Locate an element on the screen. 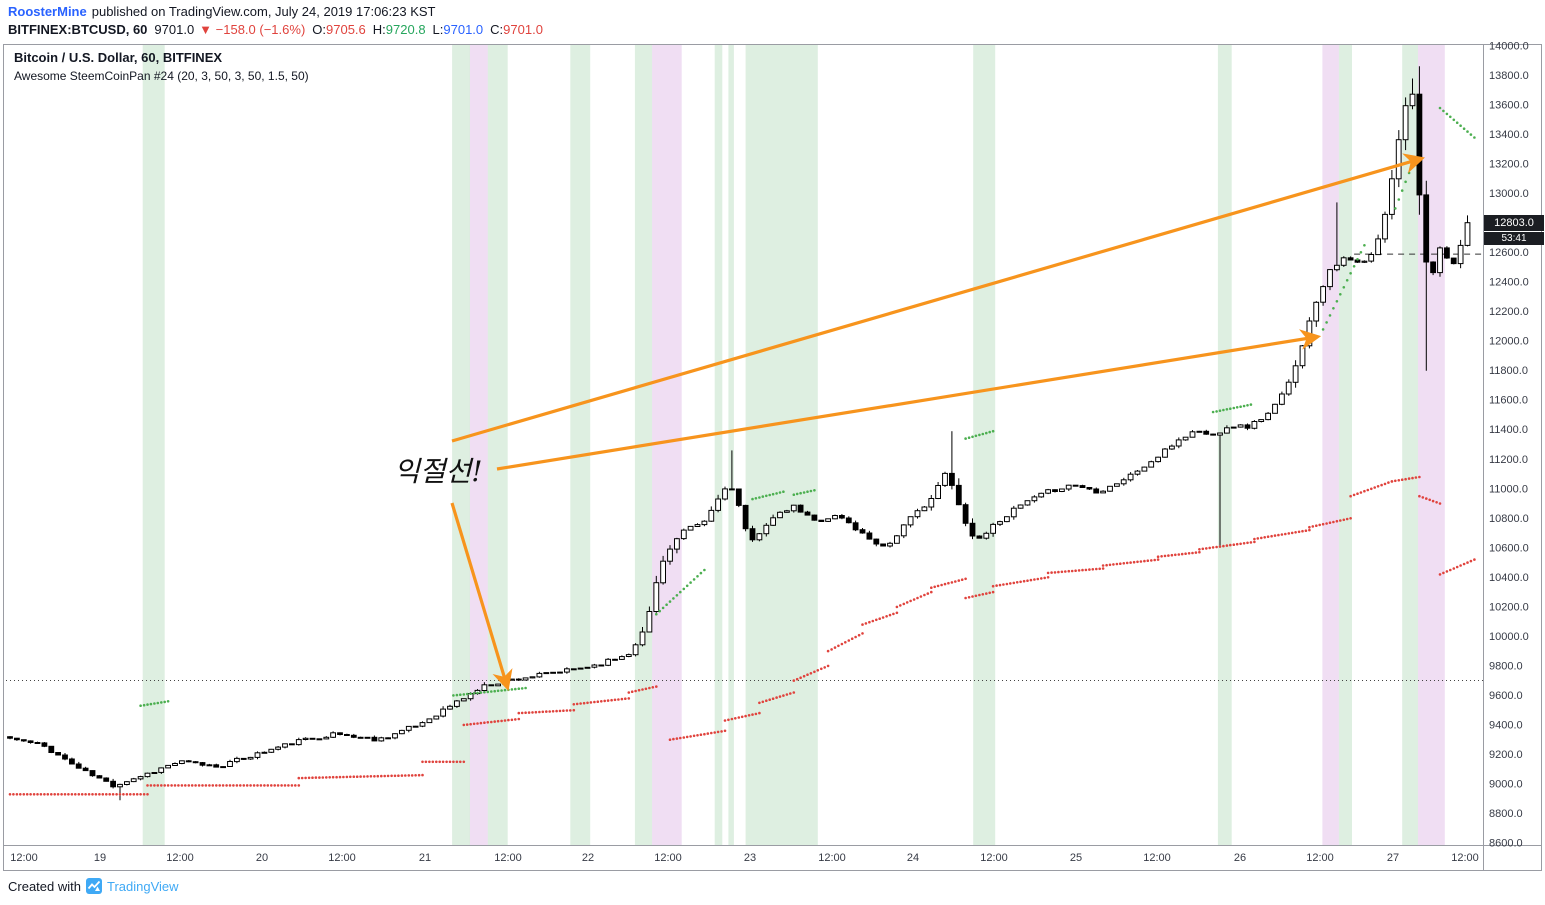 This screenshot has width=1545, height=905. bar-countdown: 53:41 is located at coordinates (1514, 238).